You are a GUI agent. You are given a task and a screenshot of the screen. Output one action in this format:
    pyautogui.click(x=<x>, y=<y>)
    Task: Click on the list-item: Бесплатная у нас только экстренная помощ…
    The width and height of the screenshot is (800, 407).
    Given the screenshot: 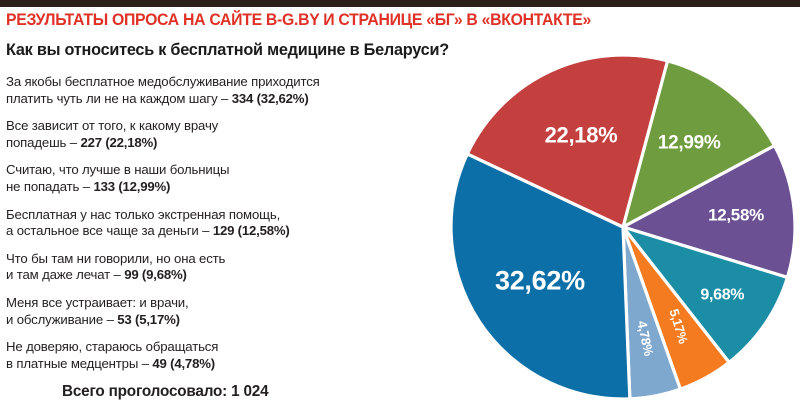 What is the action you would take?
    pyautogui.click(x=221, y=223)
    